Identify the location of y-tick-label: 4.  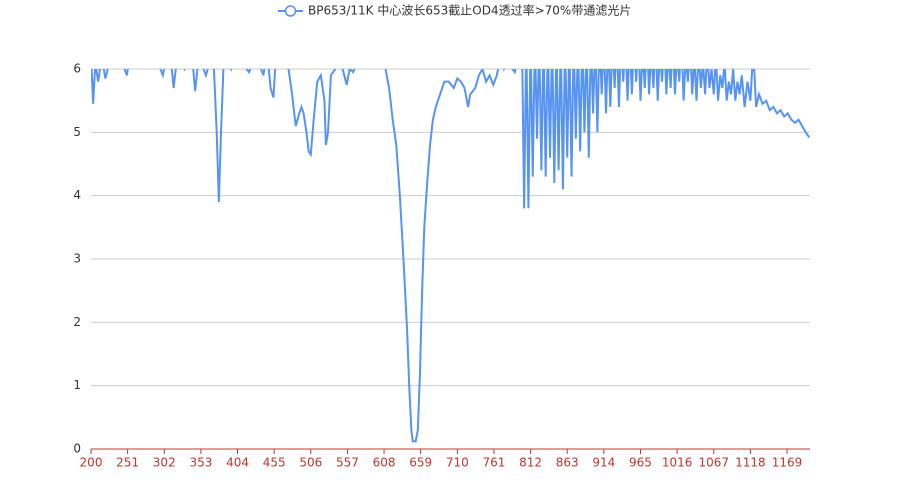
(77, 195).